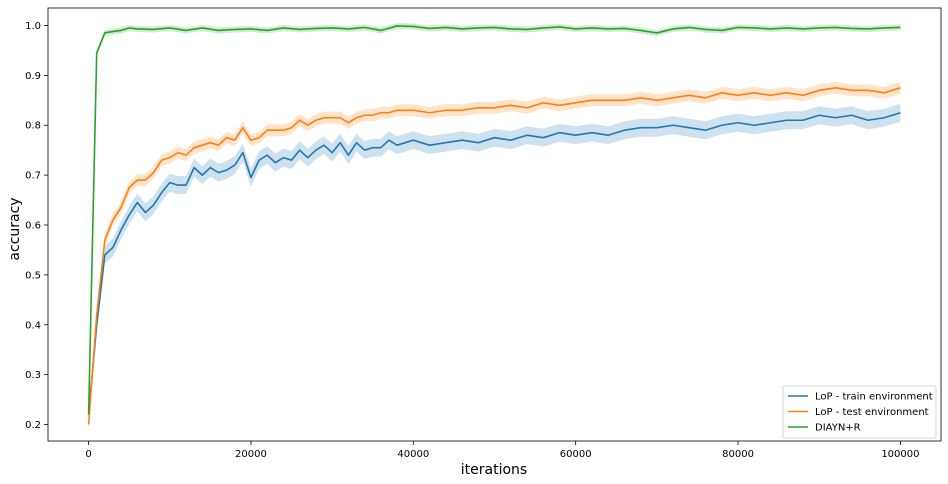  I want to click on y-tick-label: 0.8, so click(33, 126).